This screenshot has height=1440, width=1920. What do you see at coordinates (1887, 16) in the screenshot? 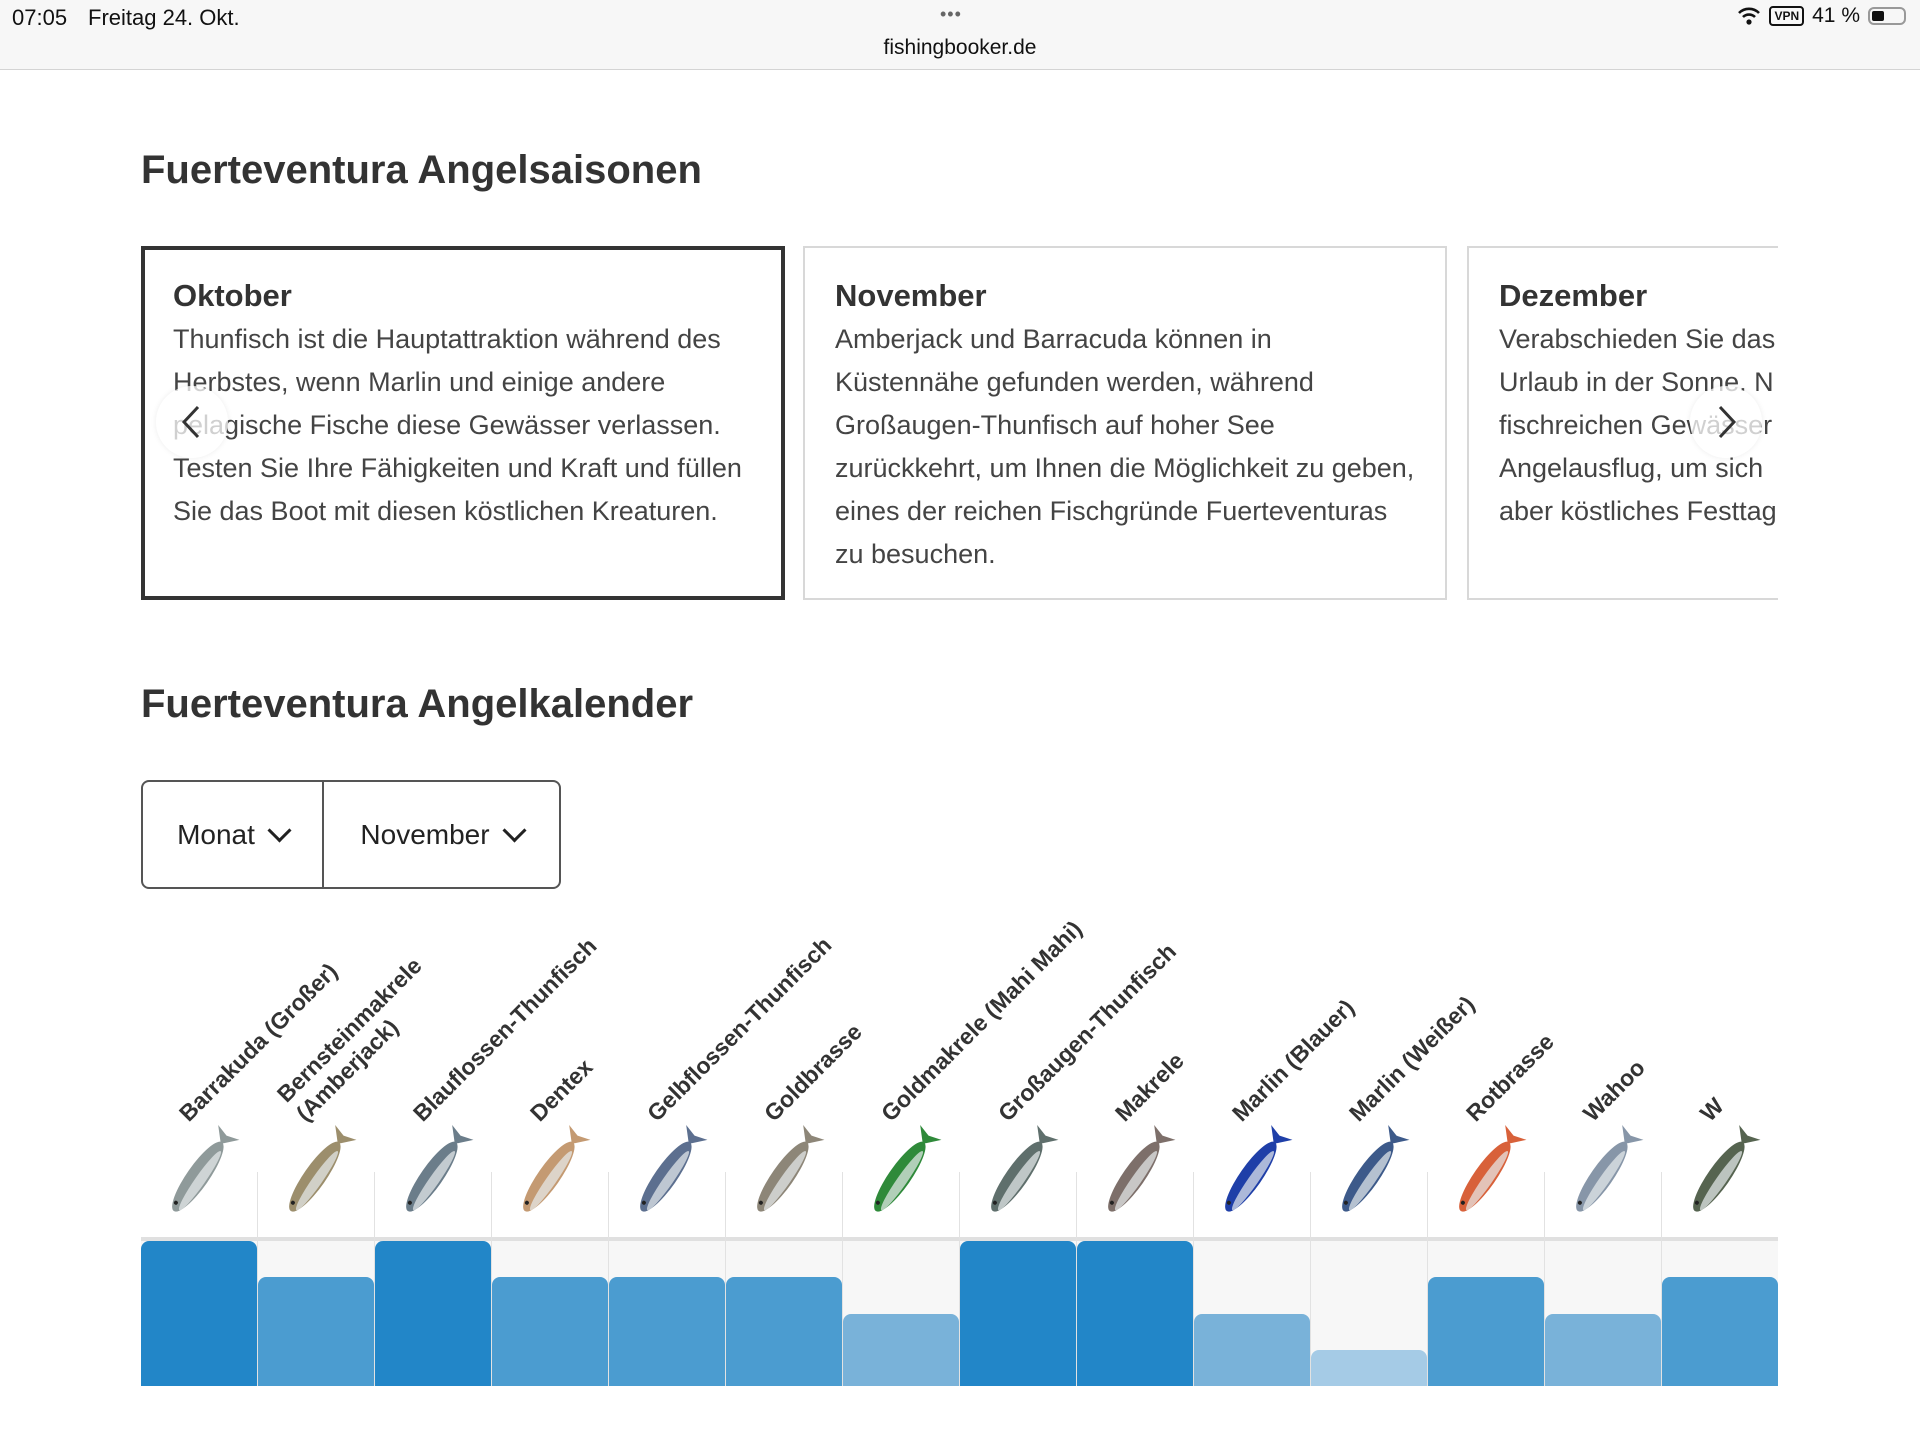
I see `battery-icon` at bounding box center [1887, 16].